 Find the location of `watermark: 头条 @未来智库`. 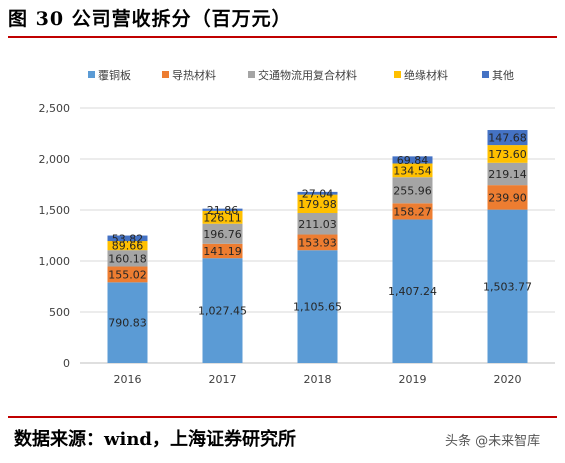

watermark: 头条 @未来智库 is located at coordinates (493, 441).